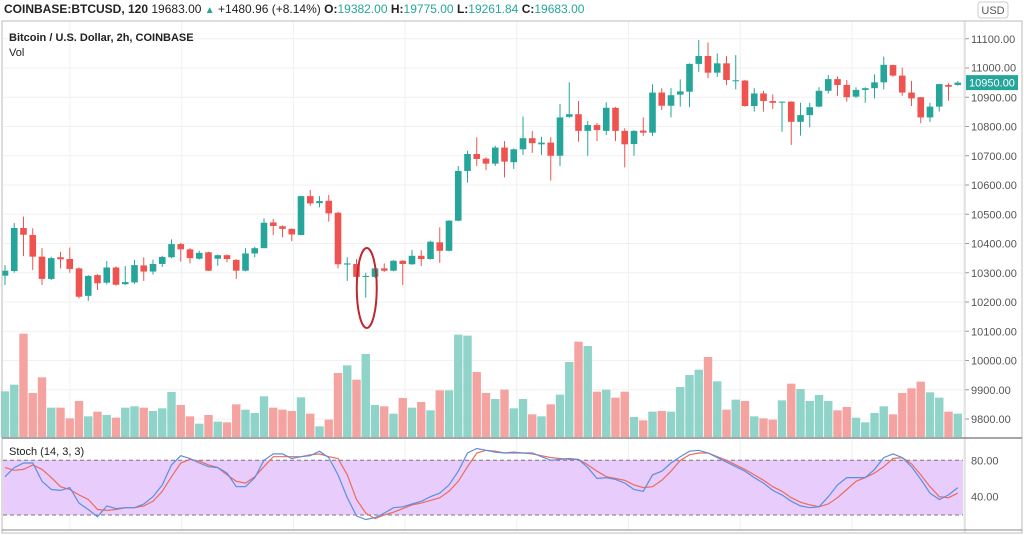 This screenshot has height=535, width=1024. Describe the element at coordinates (985, 461) in the screenshot. I see `stoch-tick-label: 80.00` at that location.